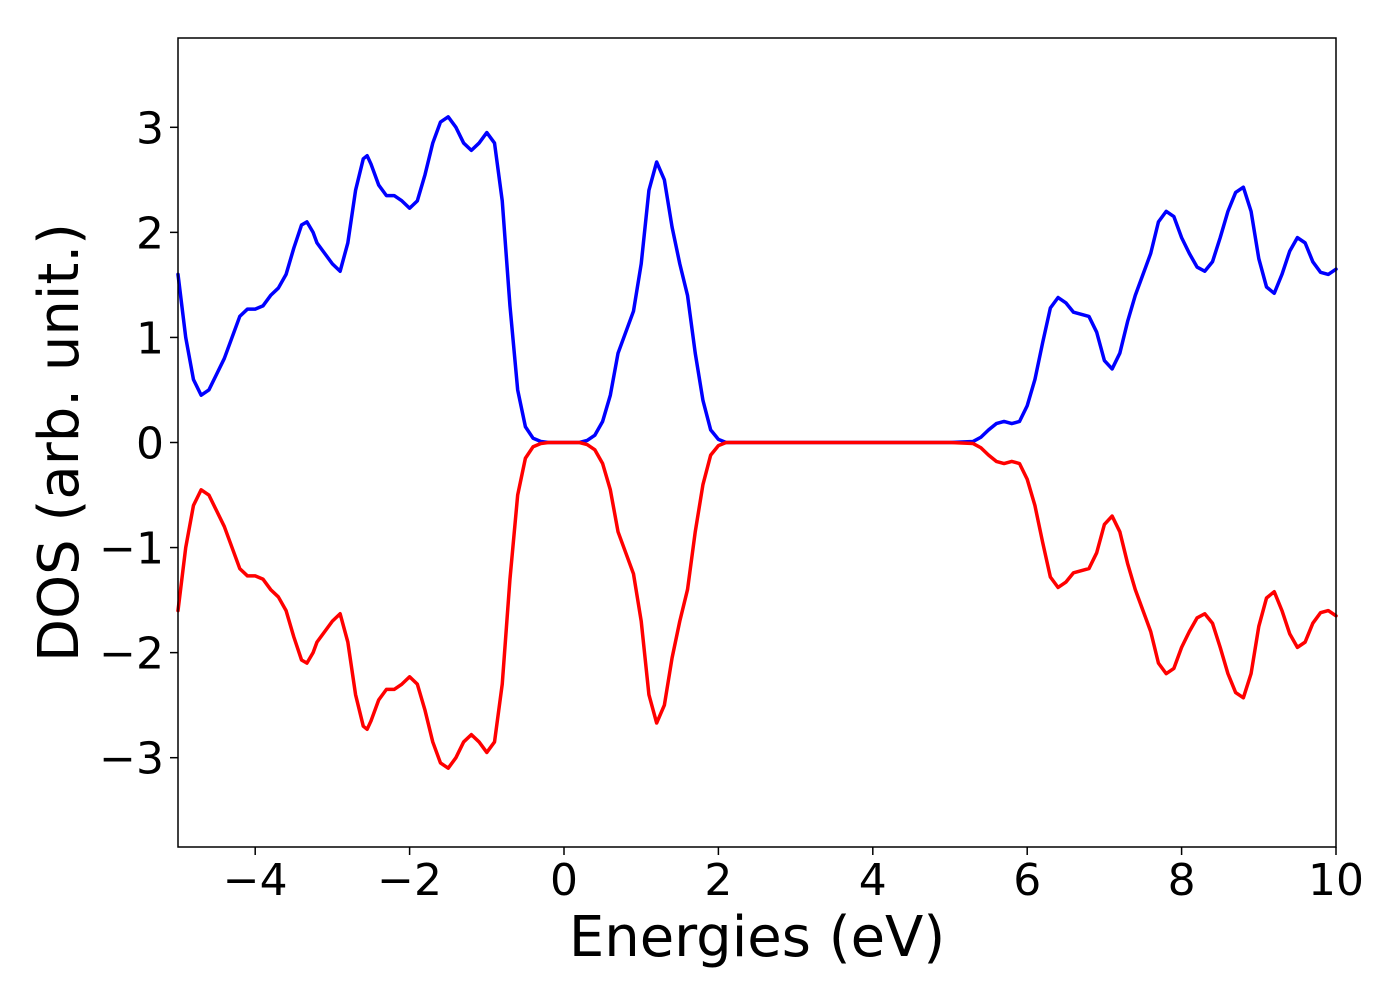  I want to click on y-tick-label: 3, so click(150, 128).